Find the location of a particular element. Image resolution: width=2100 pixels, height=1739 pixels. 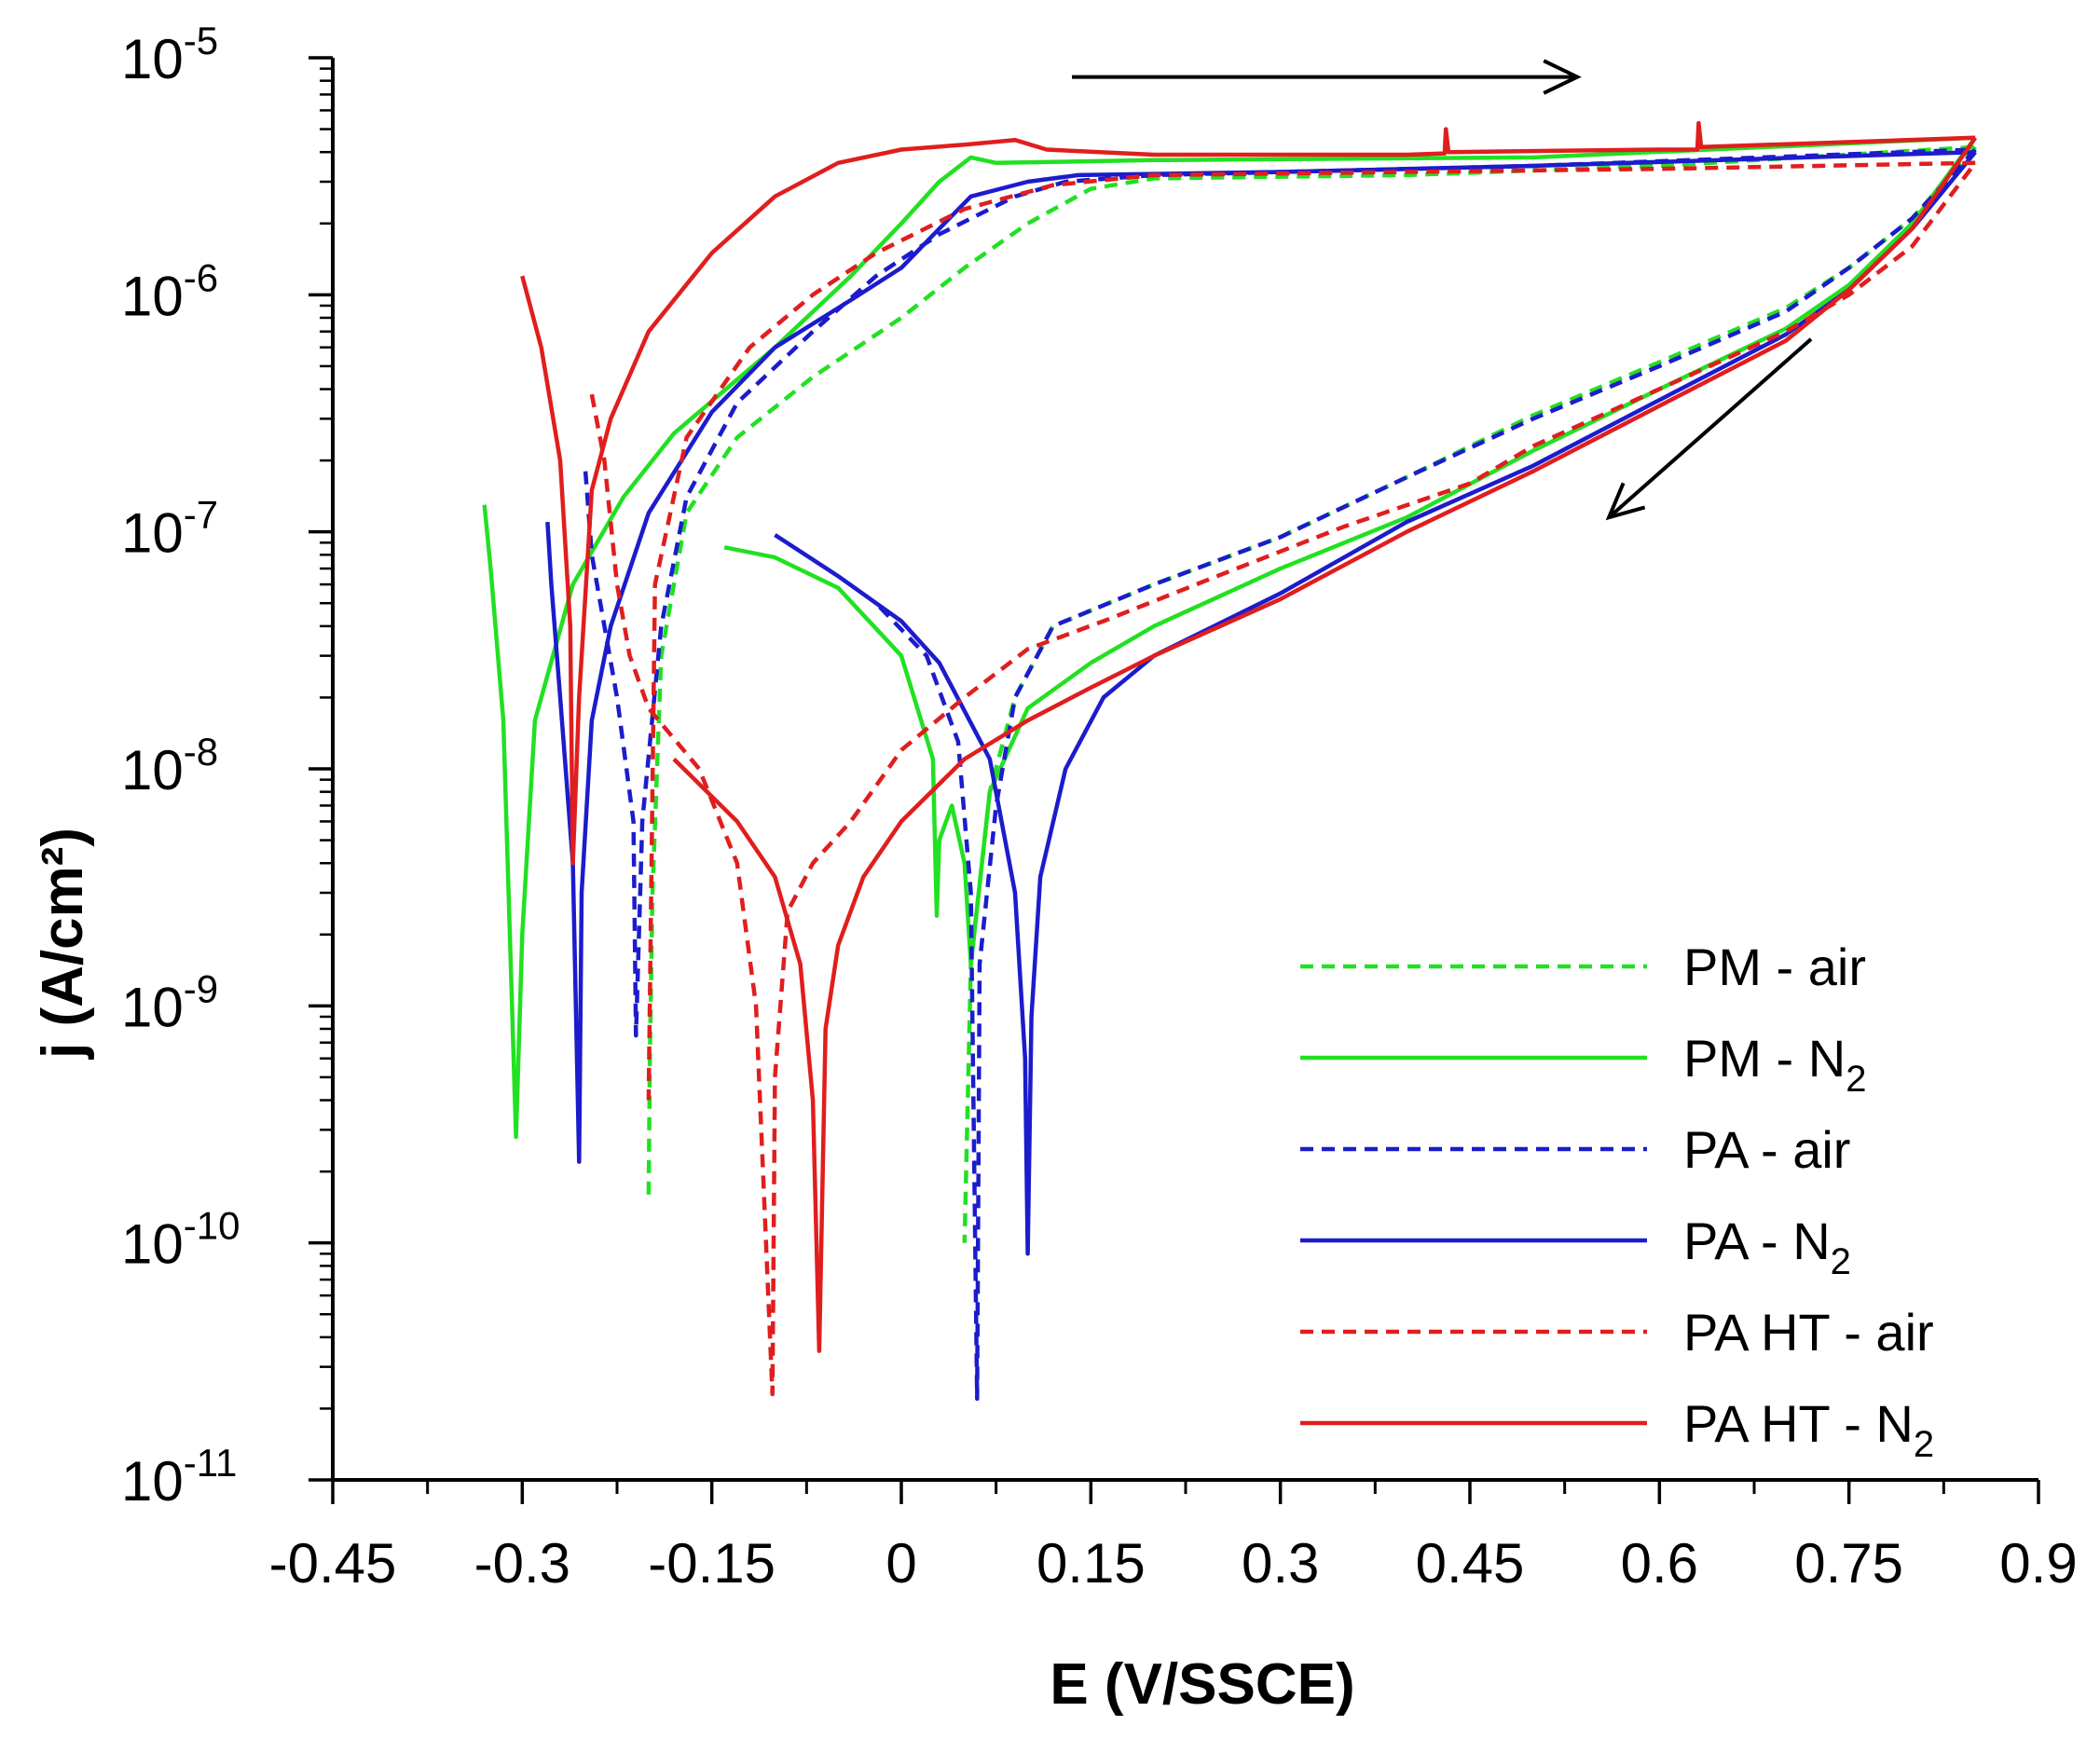

y-tick-exponent: -8 is located at coordinates (201, 752).